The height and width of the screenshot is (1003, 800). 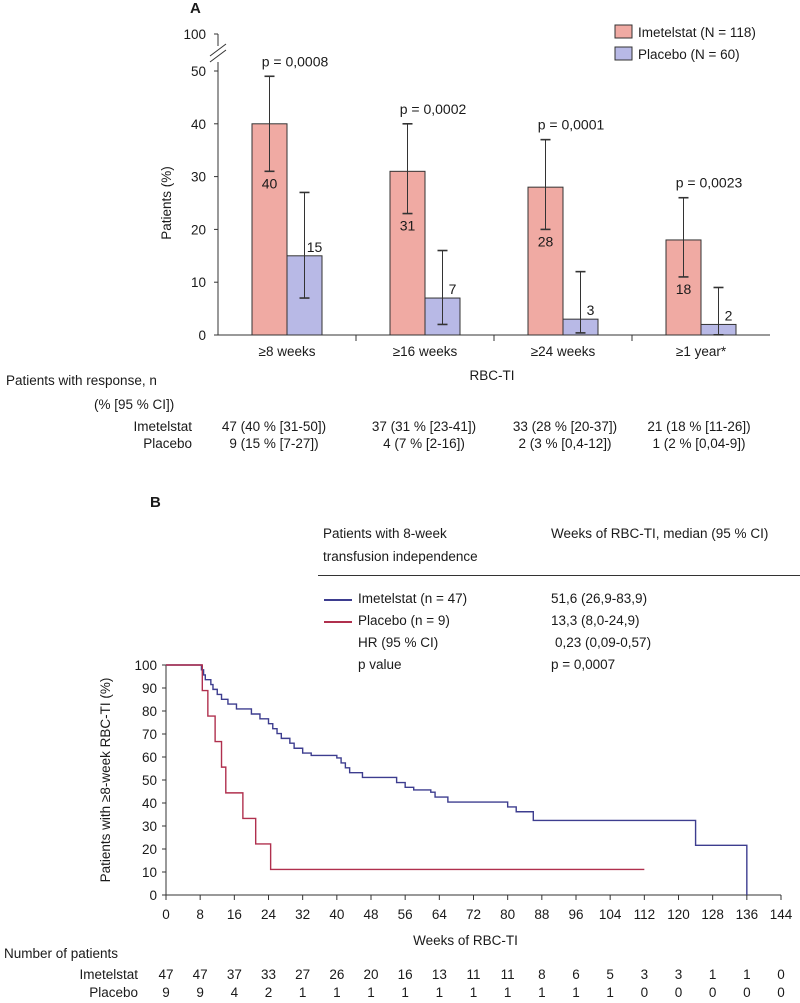 What do you see at coordinates (660, 533) in the screenshot?
I see `stats-col2-header: Weeks of RBC-TI, median (95 % CI)` at bounding box center [660, 533].